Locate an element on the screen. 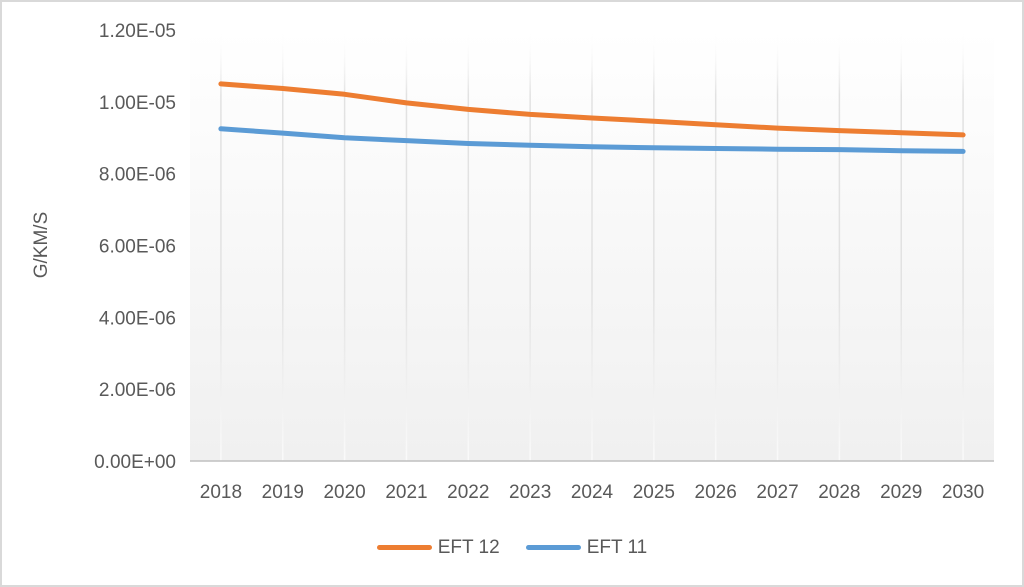 The image size is (1024, 587). x-tick-label: 2029 is located at coordinates (901, 492).